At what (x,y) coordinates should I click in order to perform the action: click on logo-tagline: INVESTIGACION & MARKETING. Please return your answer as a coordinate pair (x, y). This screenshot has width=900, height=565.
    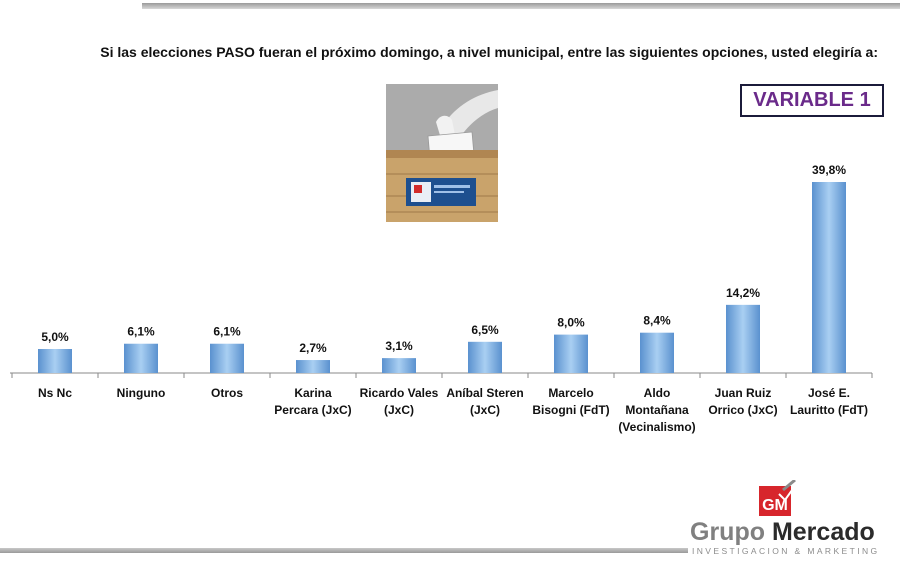
    Looking at the image, I should click on (786, 551).